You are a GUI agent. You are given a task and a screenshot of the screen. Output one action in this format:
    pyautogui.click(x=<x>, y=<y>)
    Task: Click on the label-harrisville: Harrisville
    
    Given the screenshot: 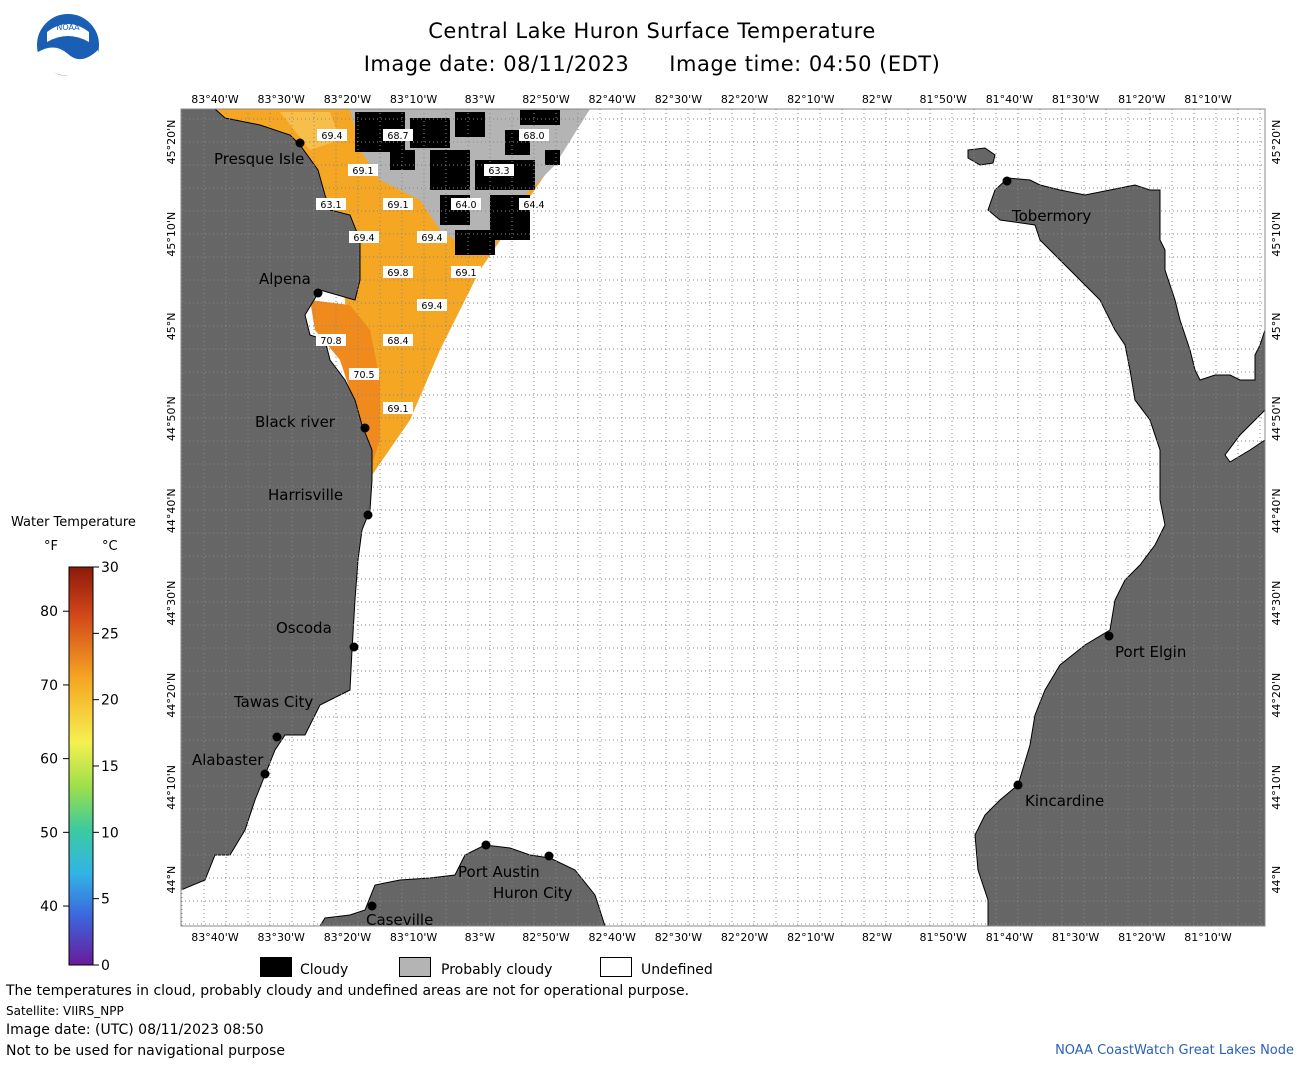 What is the action you would take?
    pyautogui.click(x=305, y=495)
    